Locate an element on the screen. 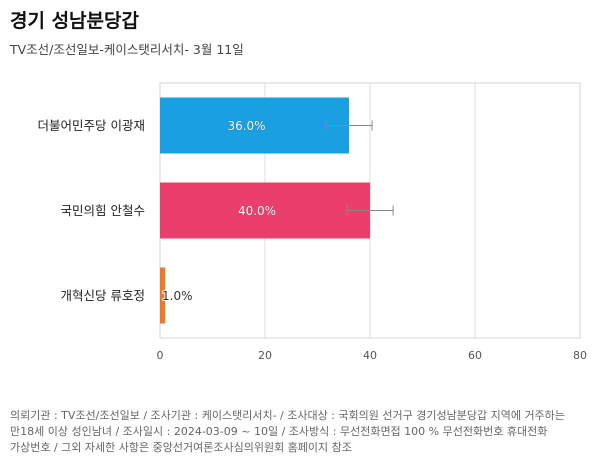  value-label: 40.0% is located at coordinates (257, 211).